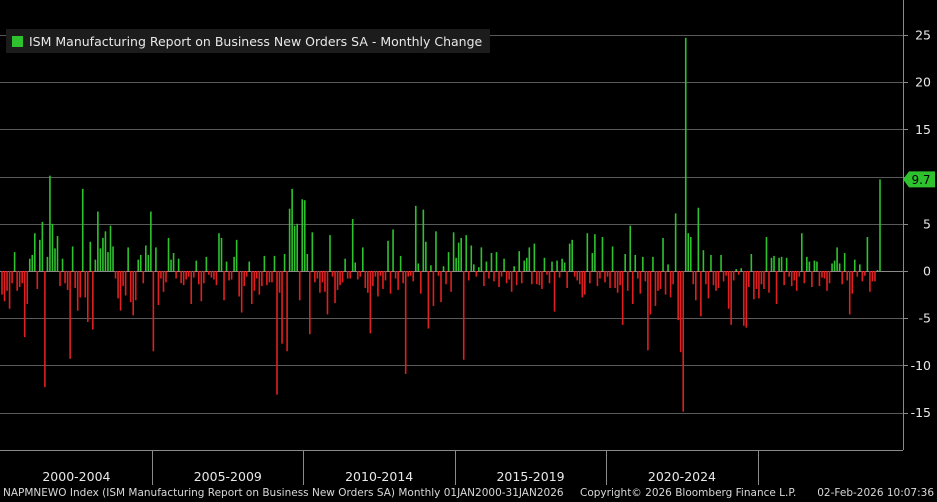 Image resolution: width=937 pixels, height=502 pixels. Describe the element at coordinates (228, 476) in the screenshot. I see `x-tick-label: 2005-2009` at that location.